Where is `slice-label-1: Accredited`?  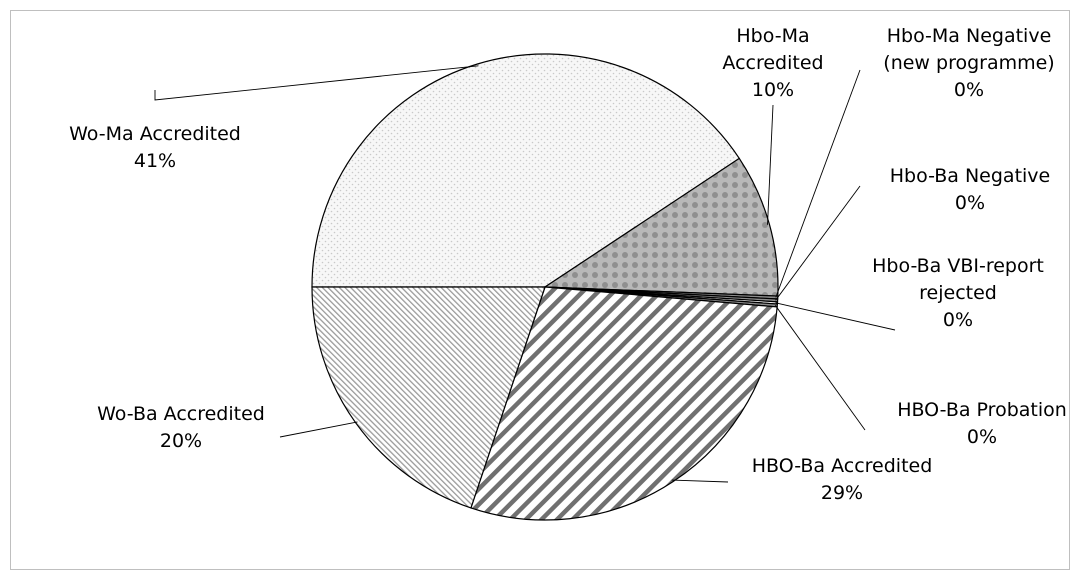
slice-label-1: Accredited is located at coordinates (772, 63).